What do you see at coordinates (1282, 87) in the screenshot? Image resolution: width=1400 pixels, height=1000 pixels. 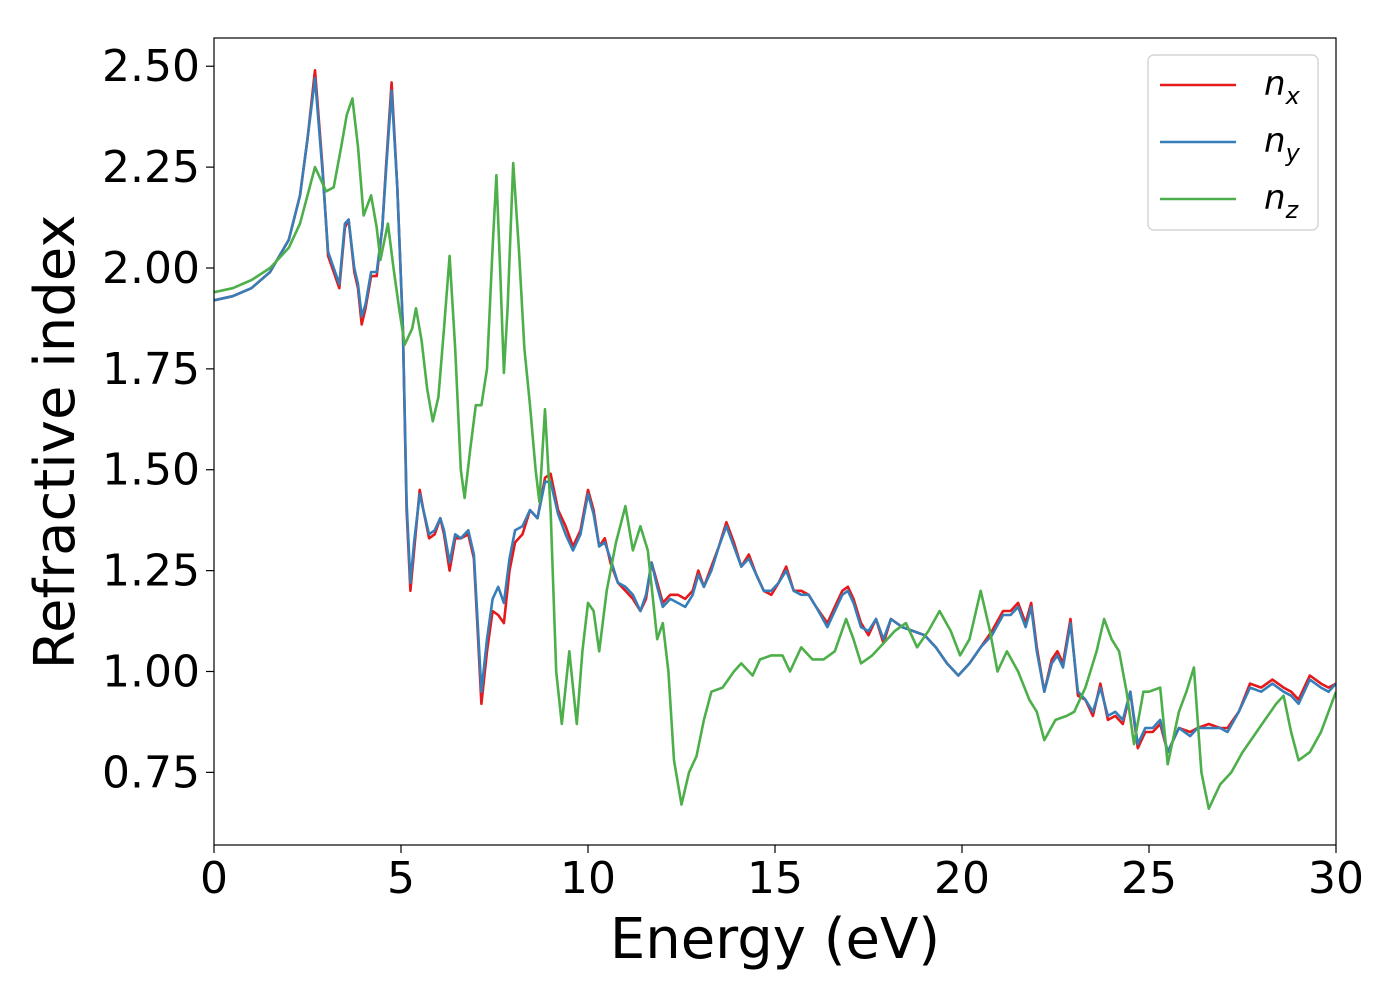 I see `legend-label-x: nx` at bounding box center [1282, 87].